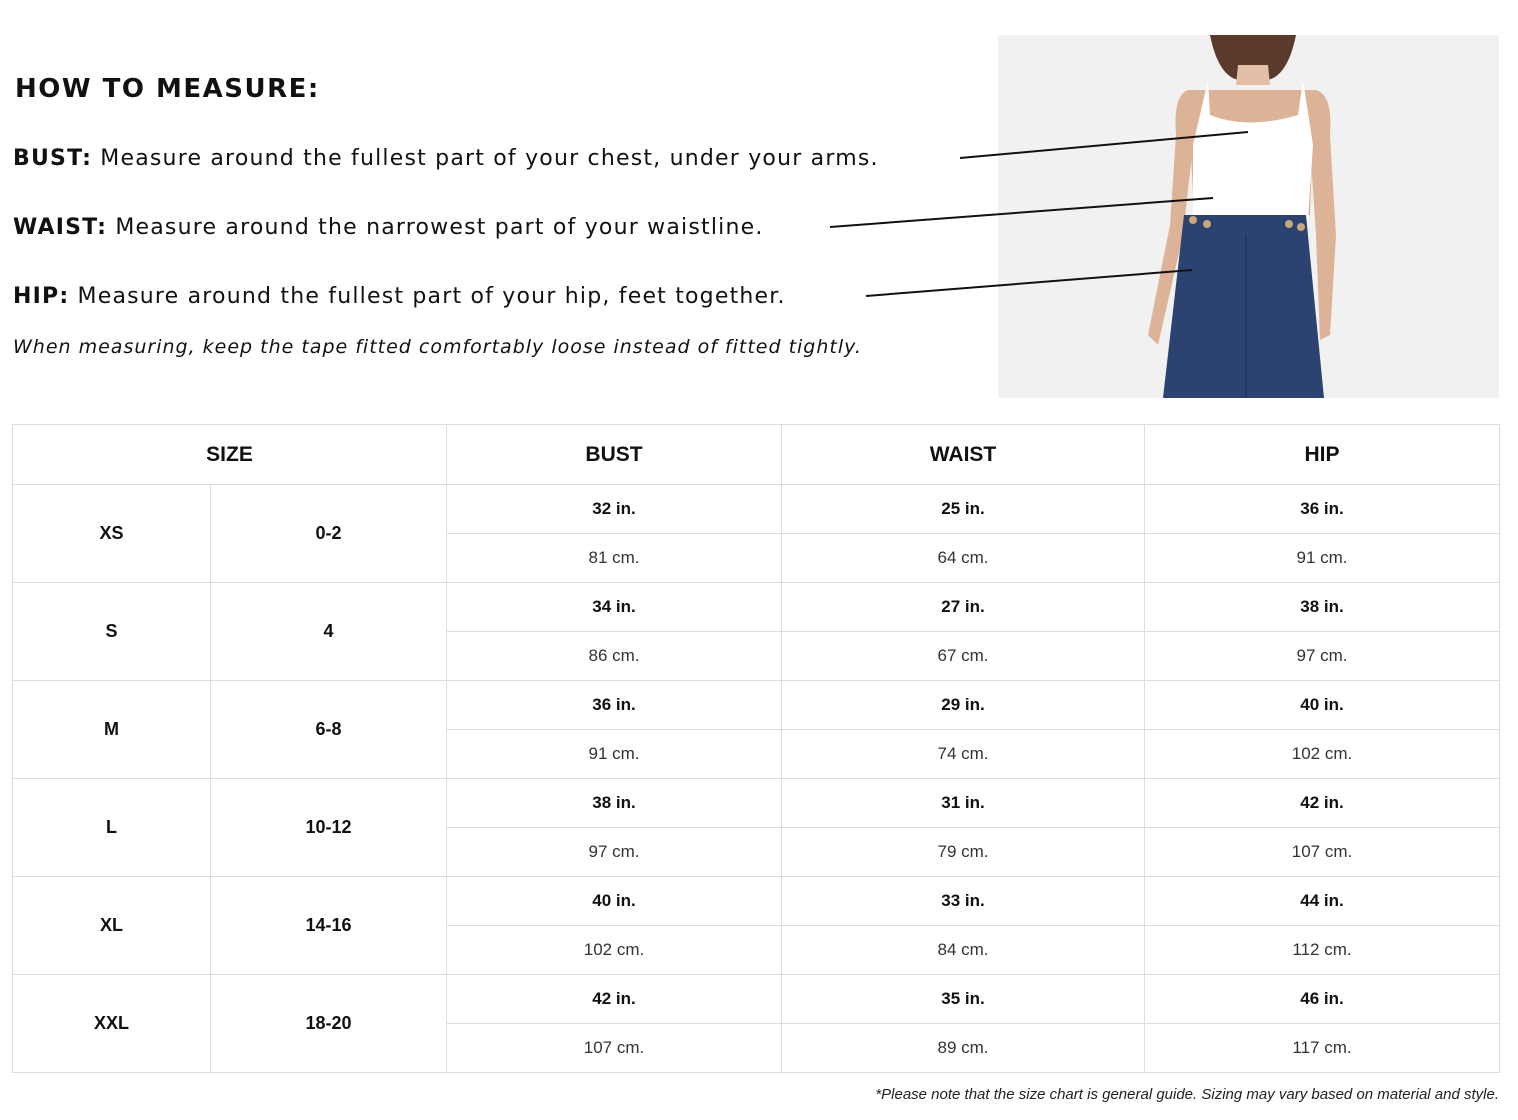 This screenshot has height=1120, width=1518. What do you see at coordinates (1322, 558) in the screenshot?
I see `cell-hip-cm: 91 cm.` at bounding box center [1322, 558].